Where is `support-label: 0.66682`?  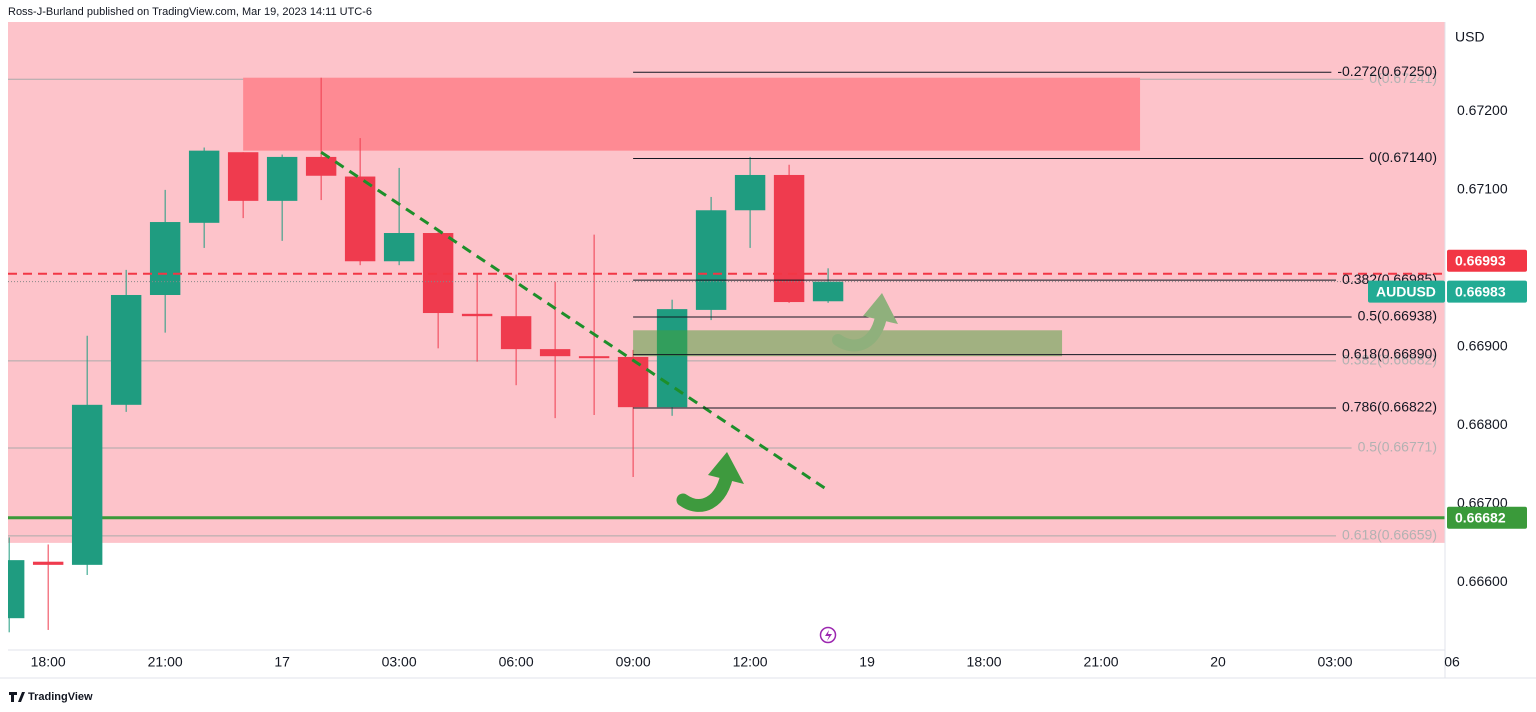
support-label: 0.66682 is located at coordinates (1480, 517).